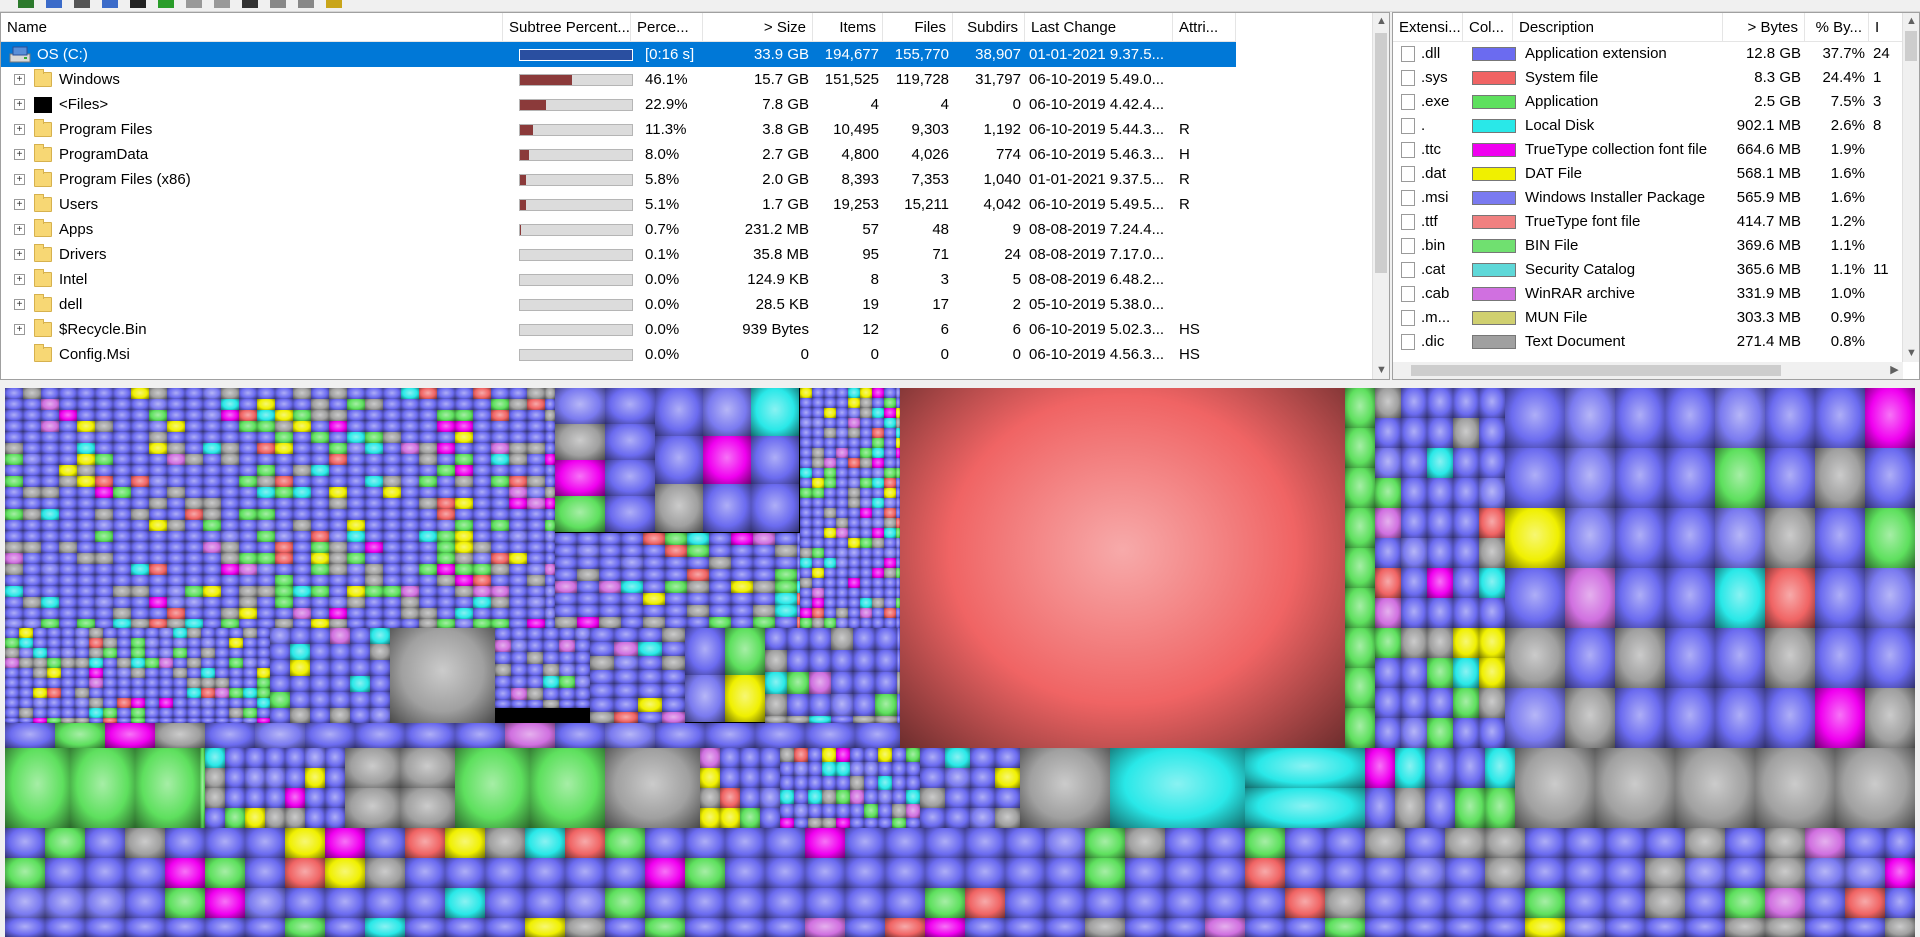 The height and width of the screenshot is (937, 1920). I want to click on scroll-thumb, so click(1596, 370).